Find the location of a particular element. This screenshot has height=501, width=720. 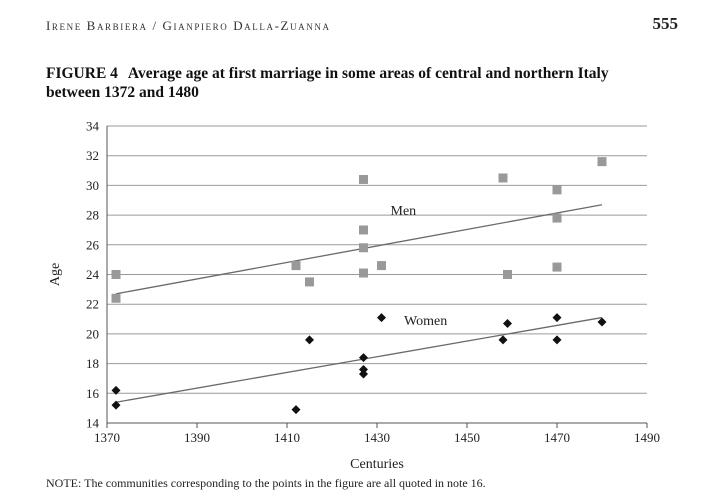

y-tick-label: 18 is located at coordinates (92, 363).